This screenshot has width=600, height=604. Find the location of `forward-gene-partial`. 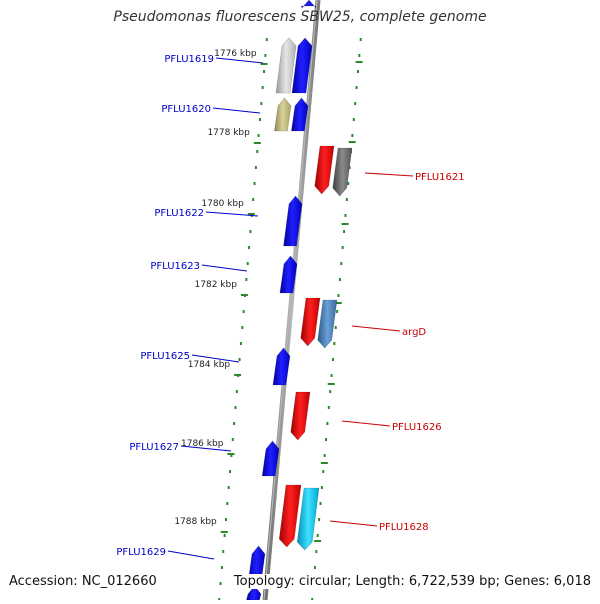

forward-gene-partial is located at coordinates (308, 4).